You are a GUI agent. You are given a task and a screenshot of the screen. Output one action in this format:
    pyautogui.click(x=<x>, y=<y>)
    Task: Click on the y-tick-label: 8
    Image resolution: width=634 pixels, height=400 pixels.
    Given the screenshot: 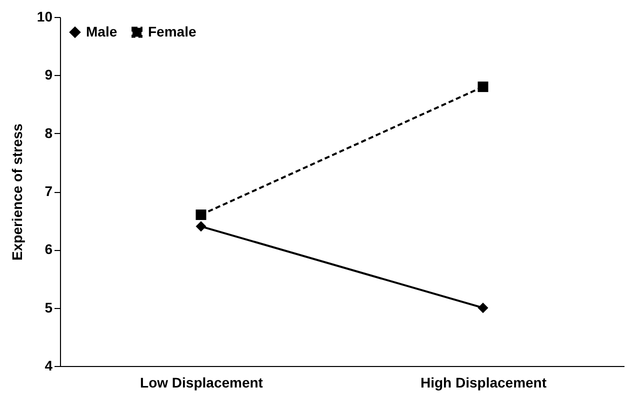 What is the action you would take?
    pyautogui.click(x=48, y=132)
    